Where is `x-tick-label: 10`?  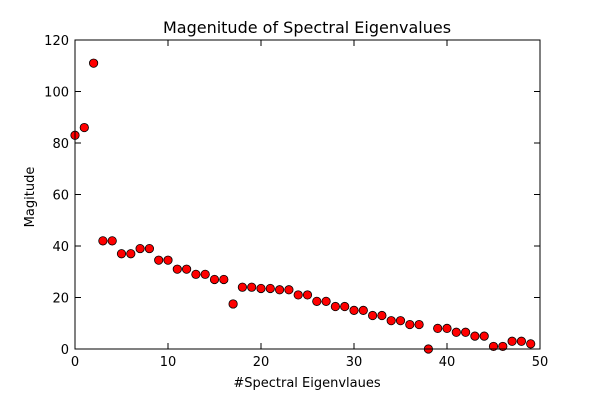 x-tick-label: 10 is located at coordinates (168, 362).